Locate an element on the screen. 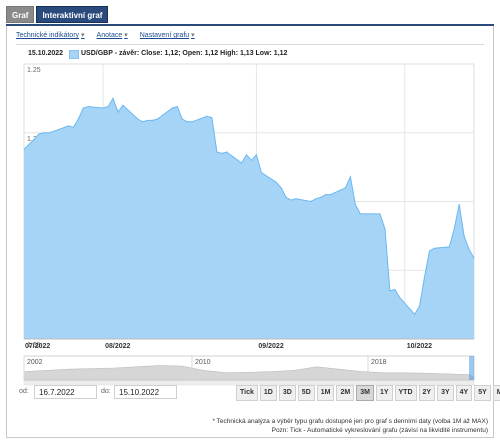 The width and height of the screenshot is (500, 442). menu-annotations: Anotace ▾ is located at coordinates (112, 35).